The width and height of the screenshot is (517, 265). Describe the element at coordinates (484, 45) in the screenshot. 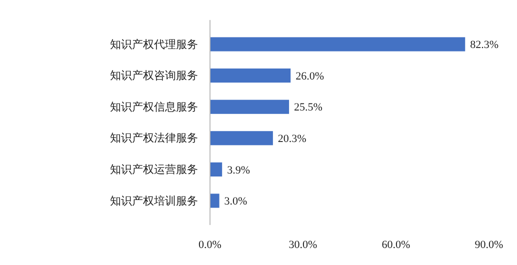

I see `data-label: 82.3%` at that location.